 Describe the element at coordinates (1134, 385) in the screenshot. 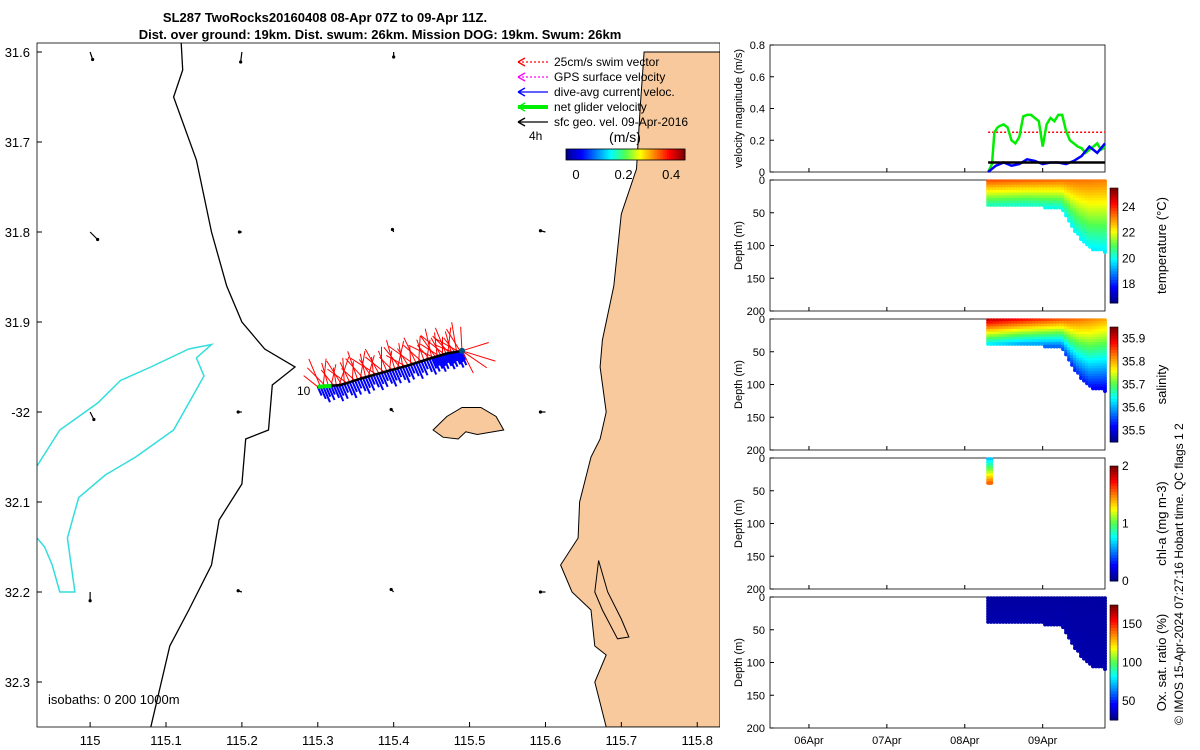

I see `profile-colorbar-tick-label: 35.7` at that location.